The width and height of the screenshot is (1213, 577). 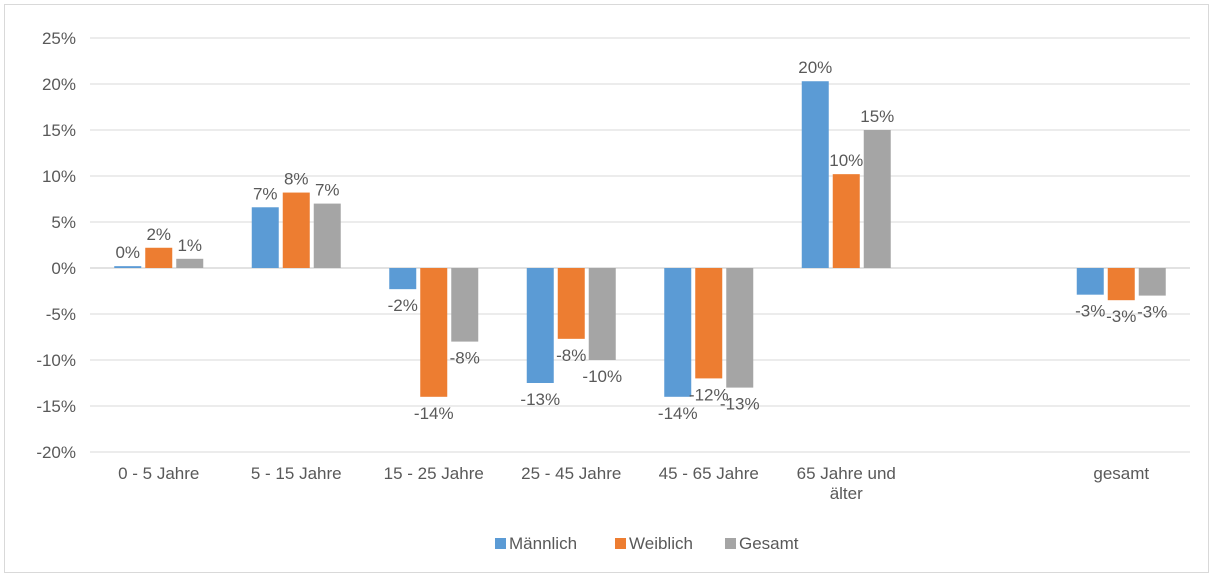 I want to click on data-label: -2%, so click(x=403, y=305).